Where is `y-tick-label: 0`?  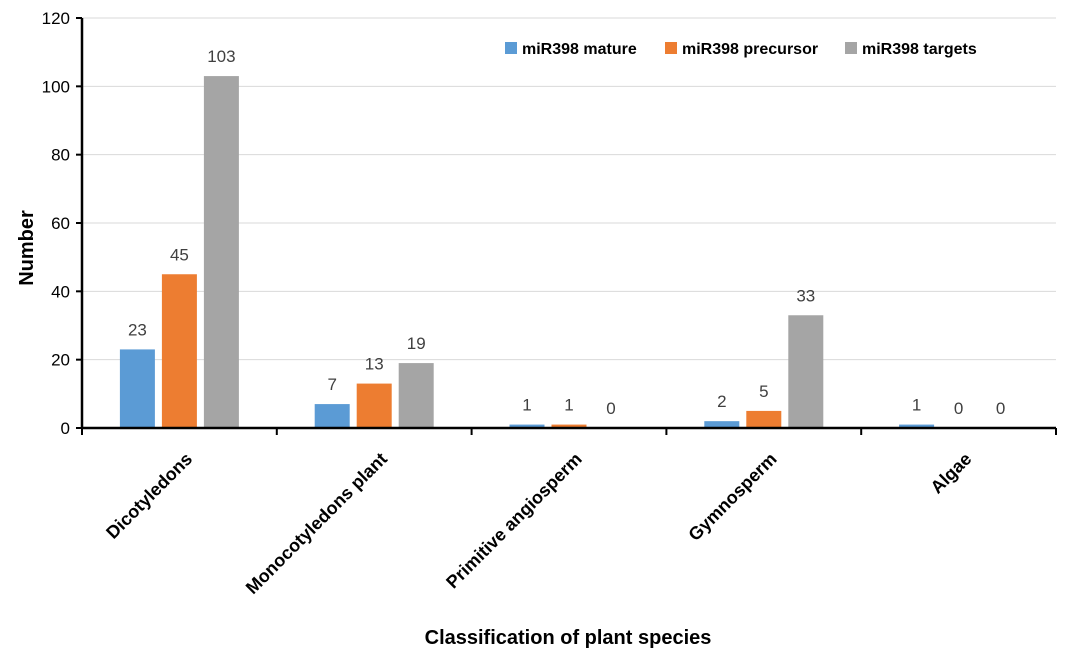
y-tick-label: 0 is located at coordinates (65, 428).